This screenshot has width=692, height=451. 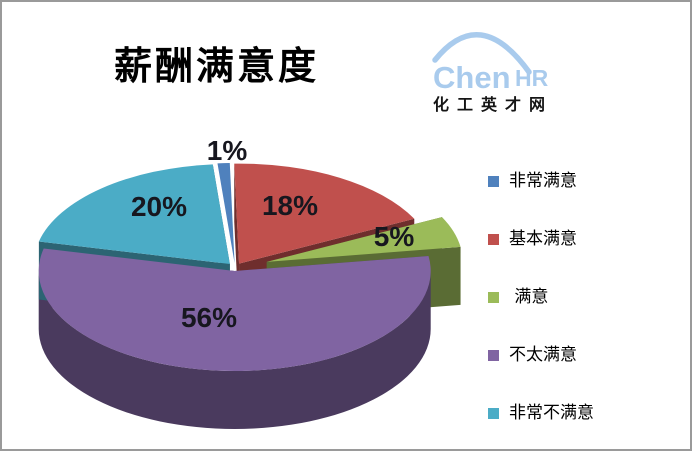 What do you see at coordinates (482, 53) in the screenshot?
I see `logo-arc-icon` at bounding box center [482, 53].